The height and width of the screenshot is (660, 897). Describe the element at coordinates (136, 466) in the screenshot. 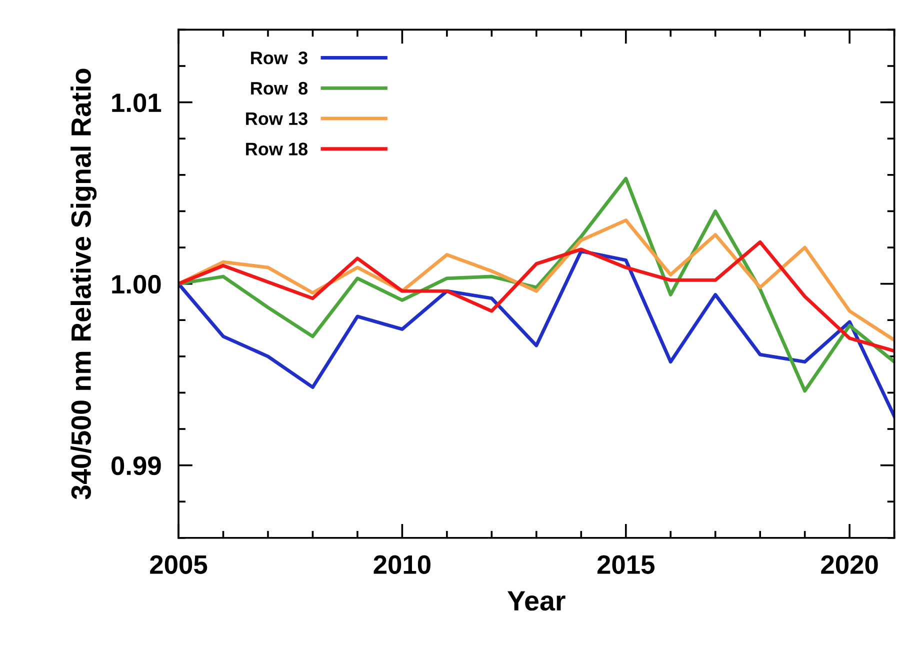

I see `y-tick-label: 0.99` at that location.